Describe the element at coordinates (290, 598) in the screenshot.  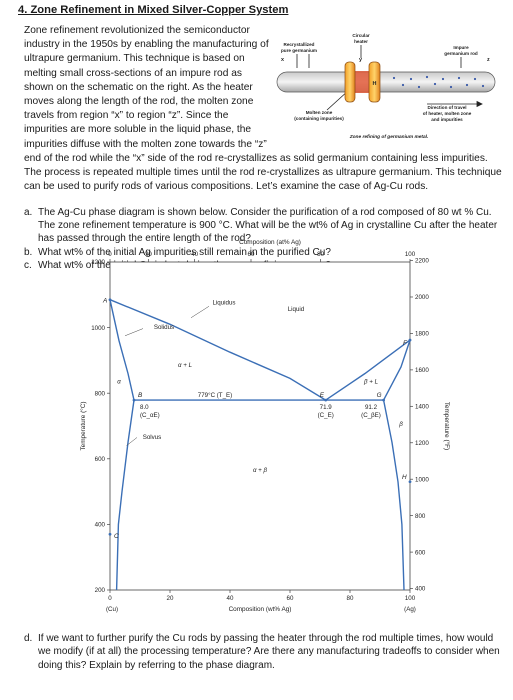
I see `x-tick-label: 60` at that location.